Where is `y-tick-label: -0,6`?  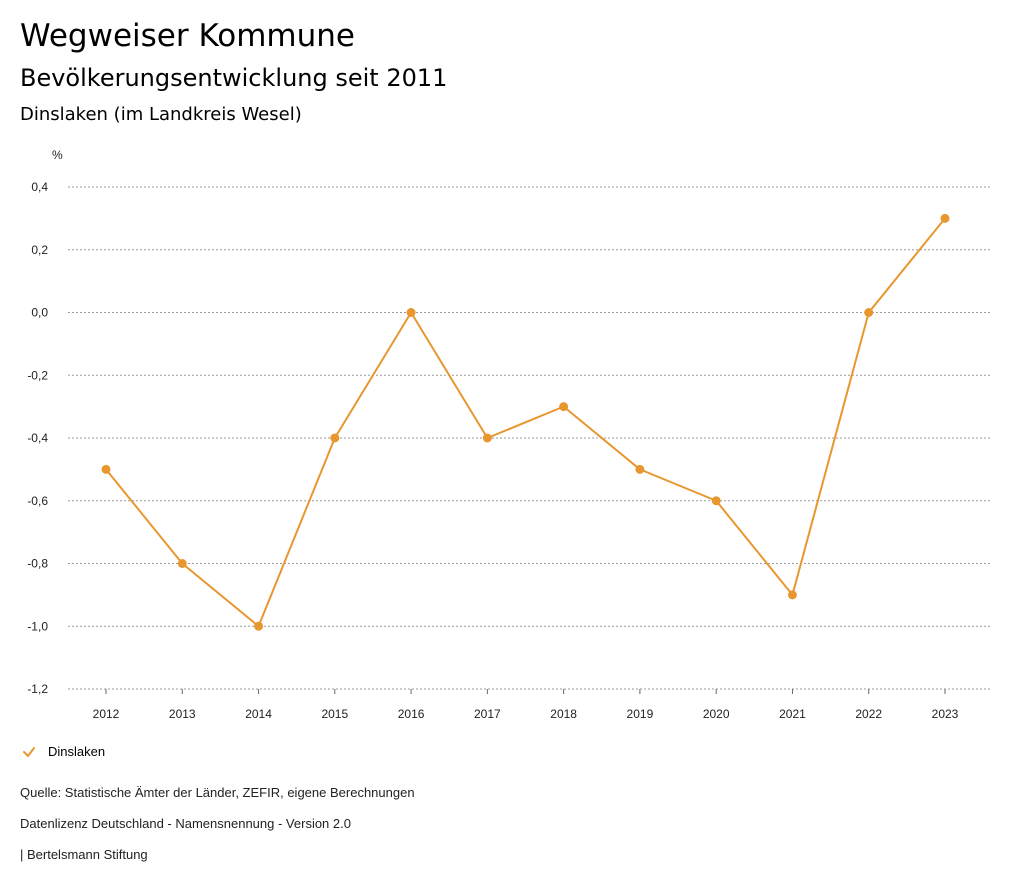 y-tick-label: -0,6 is located at coordinates (37, 501).